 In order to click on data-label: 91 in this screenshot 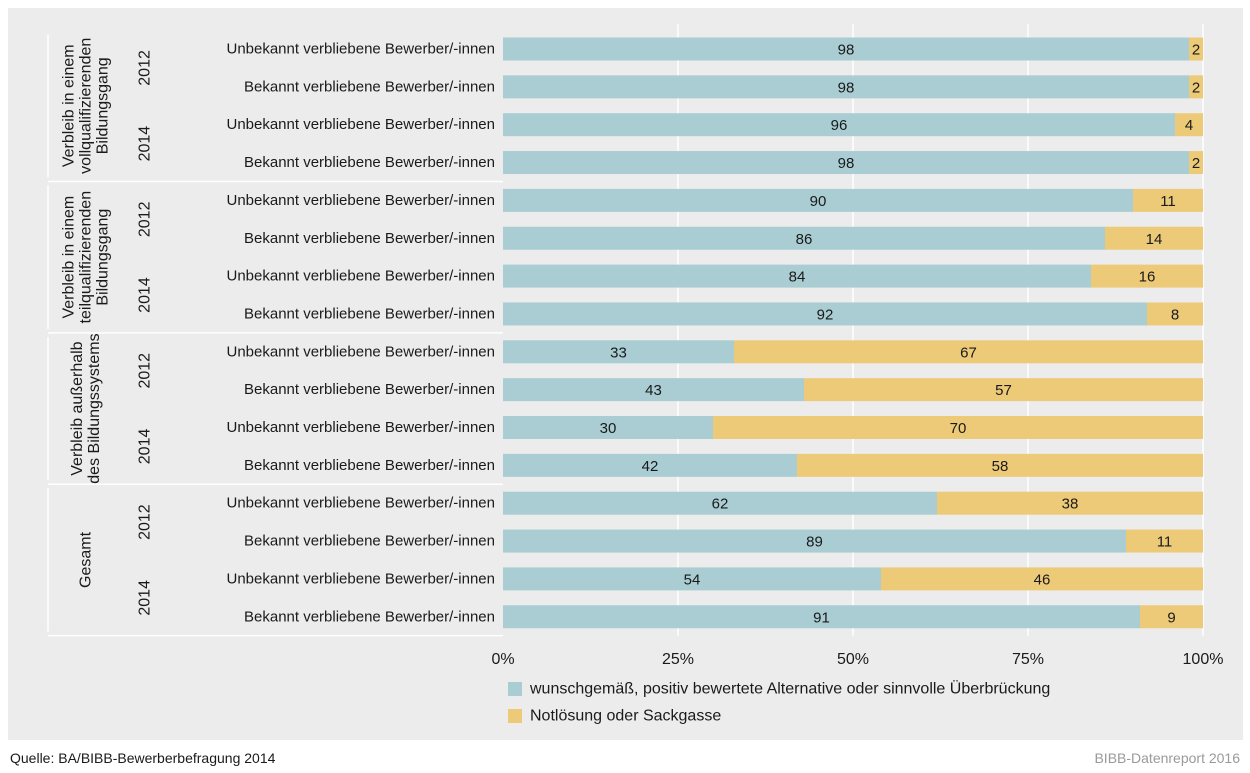, I will do `click(821, 617)`.